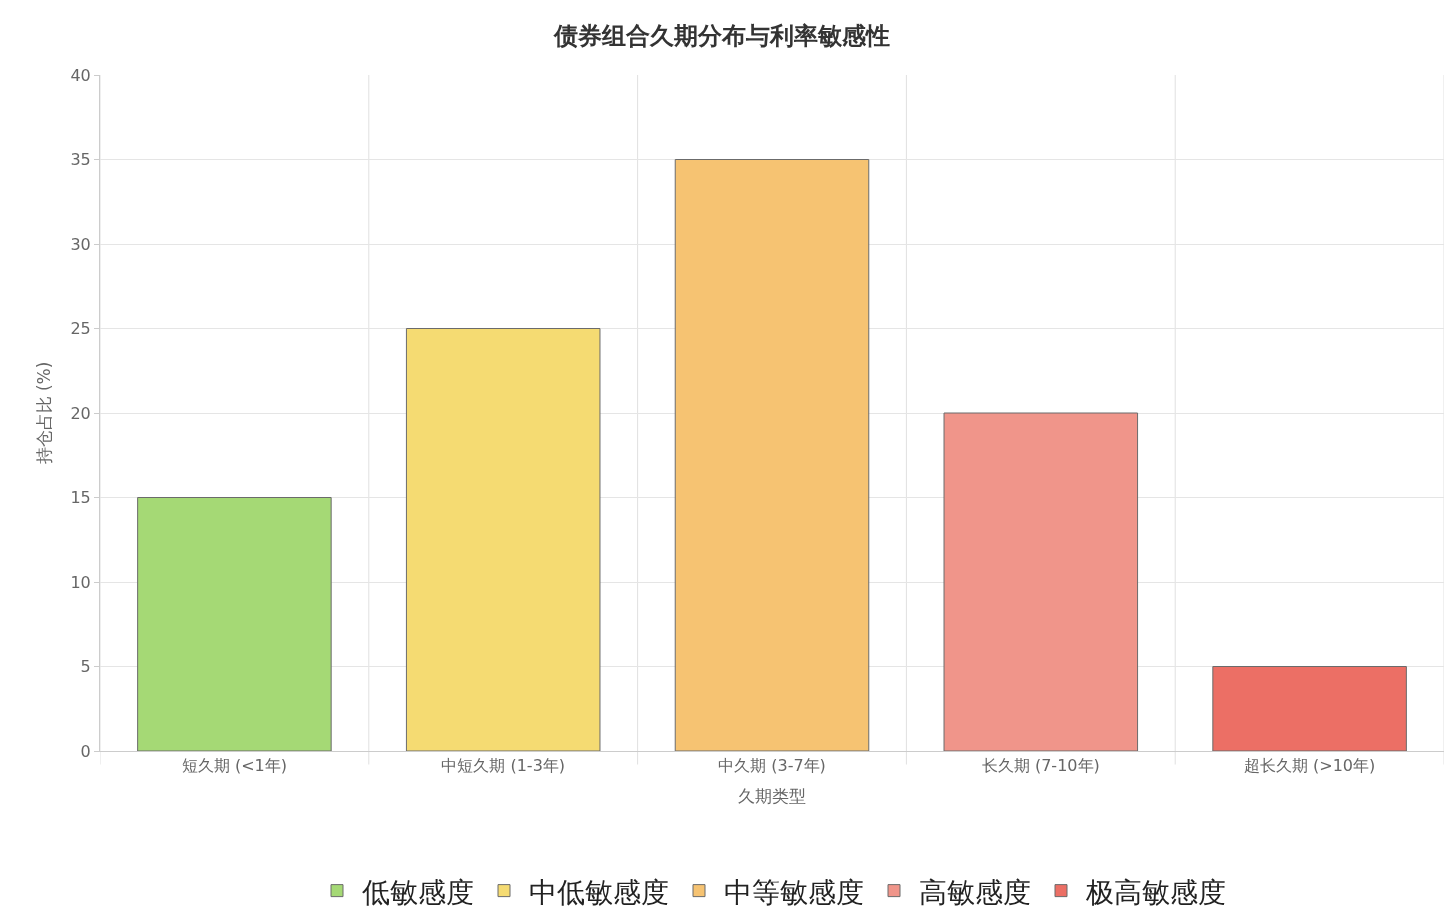  Describe the element at coordinates (1309, 766) in the screenshot. I see `x-tick-label: 超长久期 (>10年)` at that location.